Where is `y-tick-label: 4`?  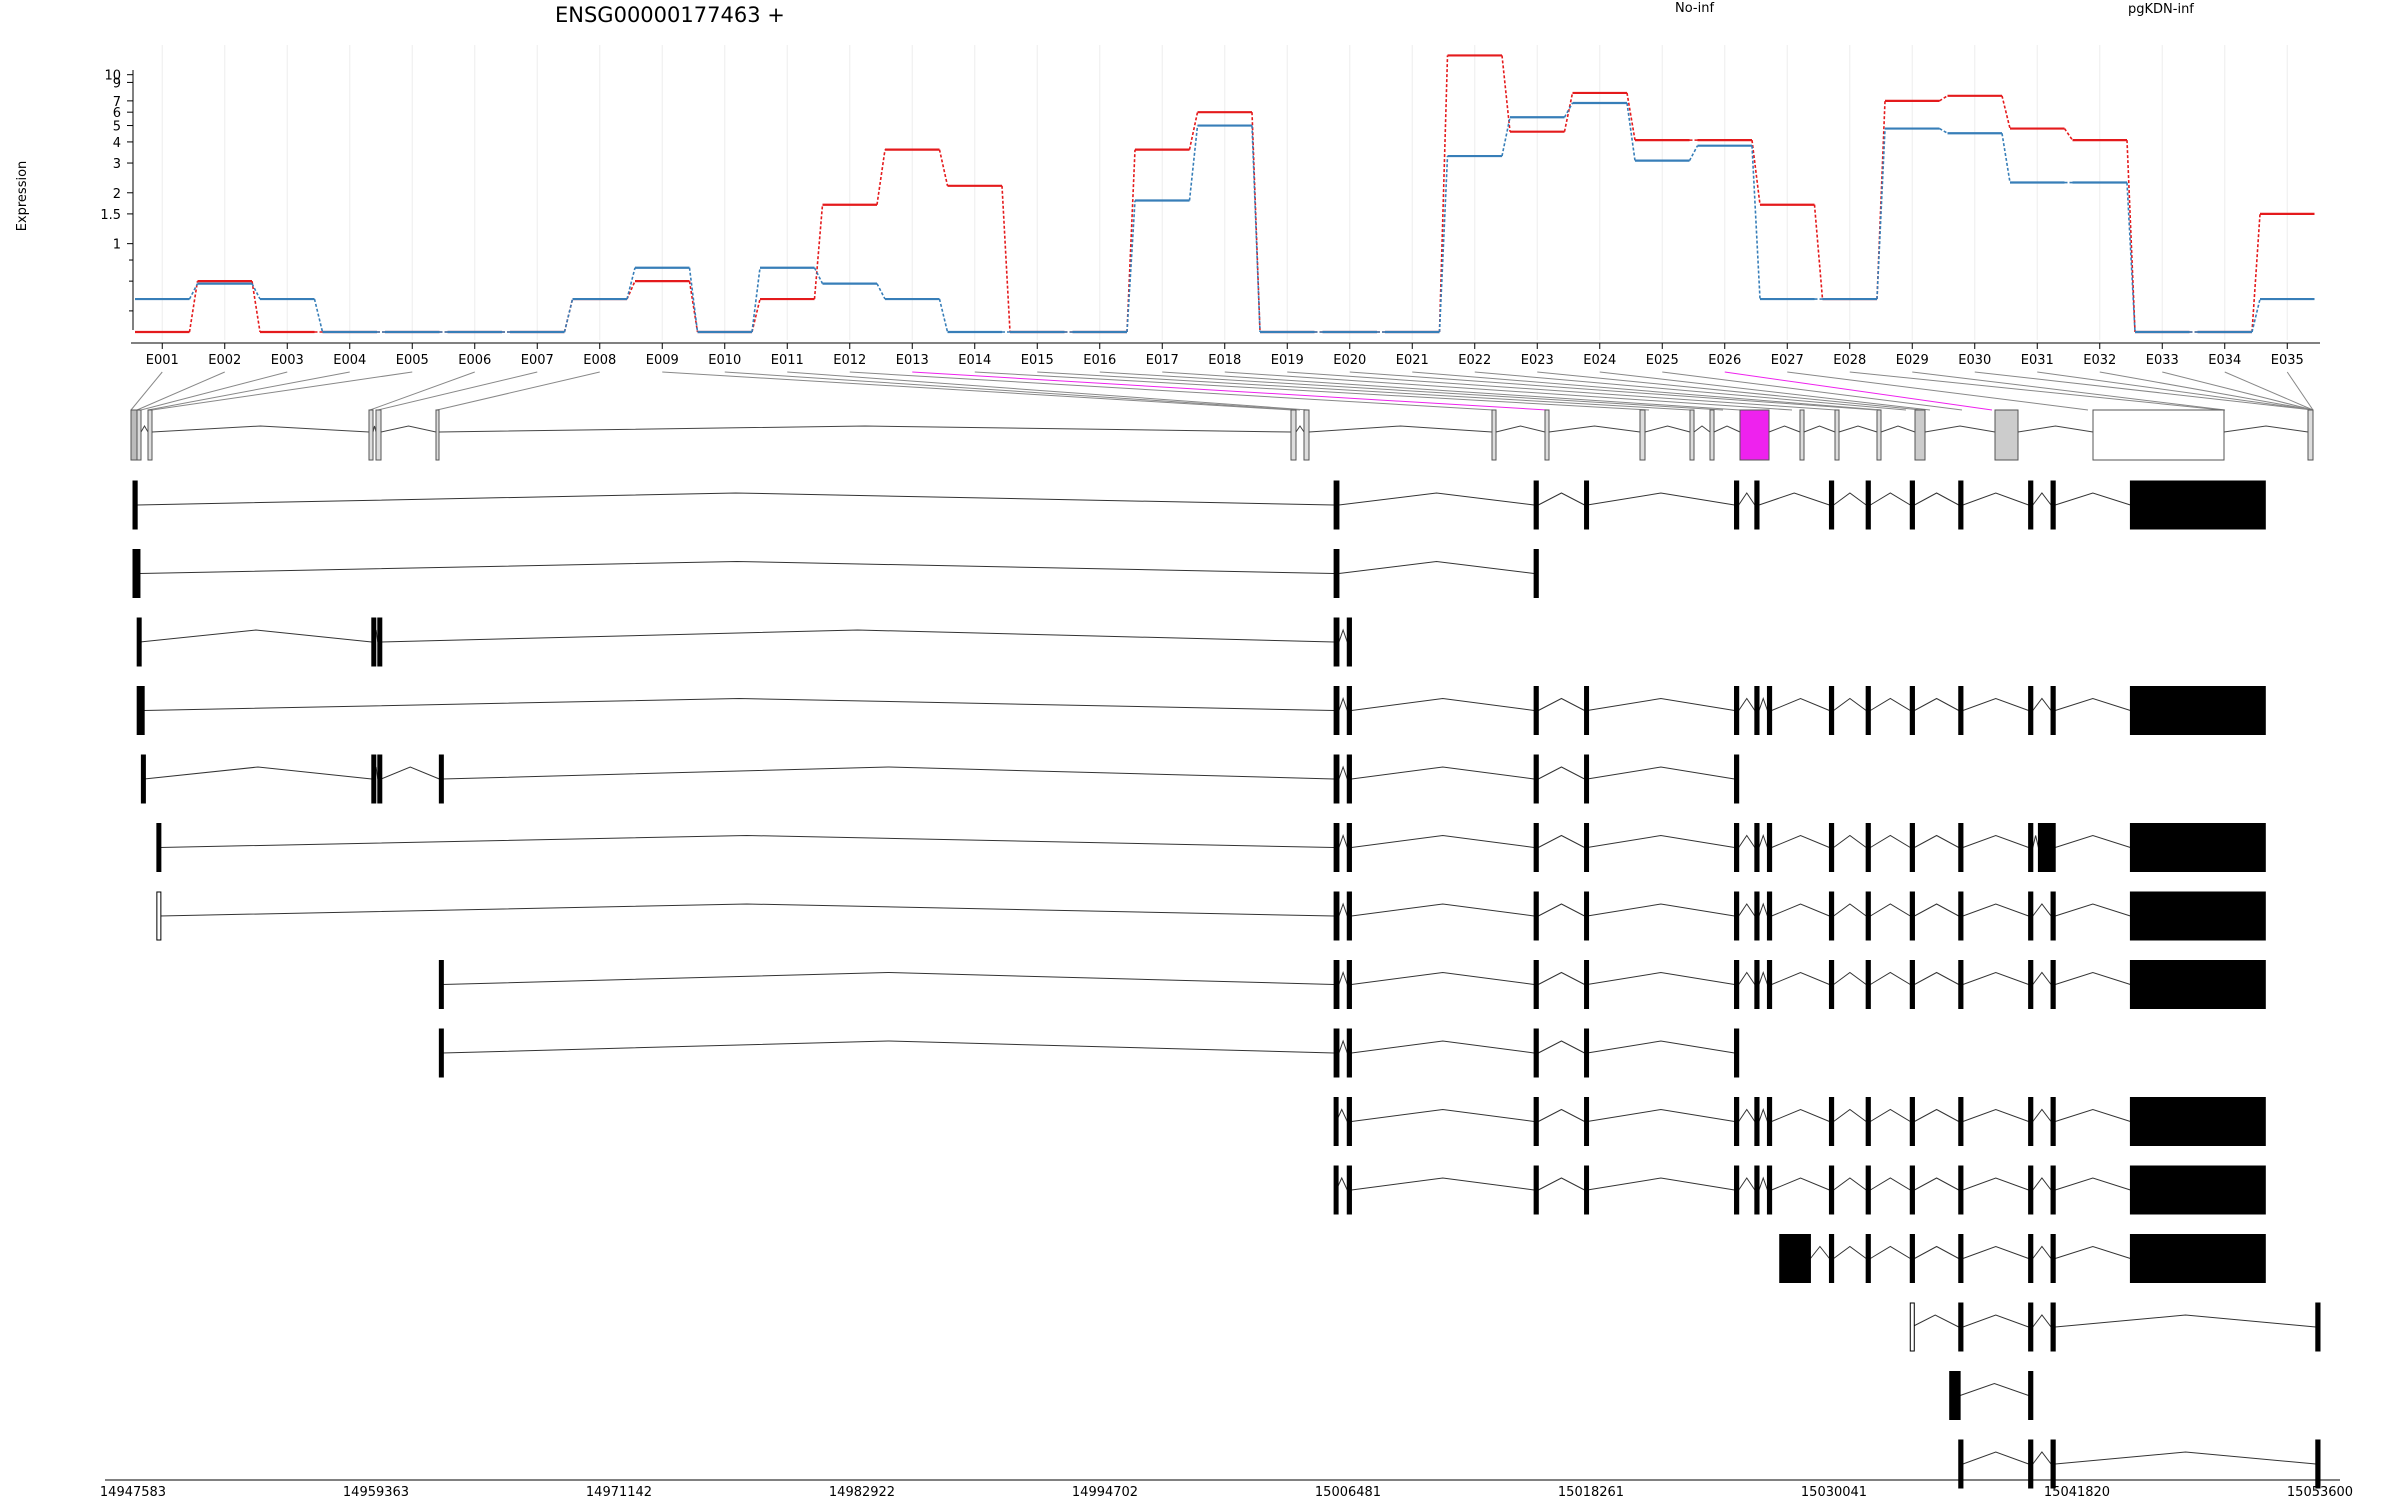 y-tick-label: 4 is located at coordinates (117, 143).